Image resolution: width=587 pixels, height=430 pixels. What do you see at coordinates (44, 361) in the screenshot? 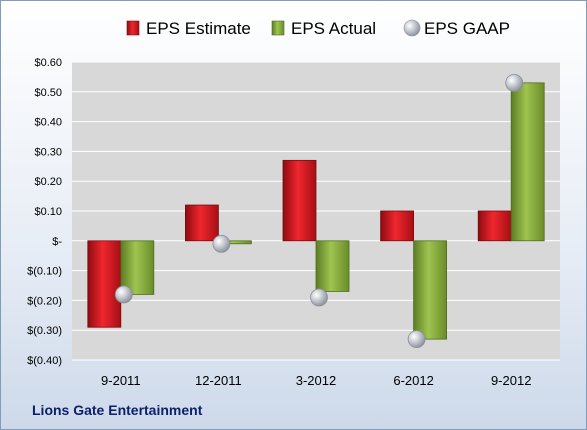
I see `y-tick-label: $(0.40)` at bounding box center [44, 361].